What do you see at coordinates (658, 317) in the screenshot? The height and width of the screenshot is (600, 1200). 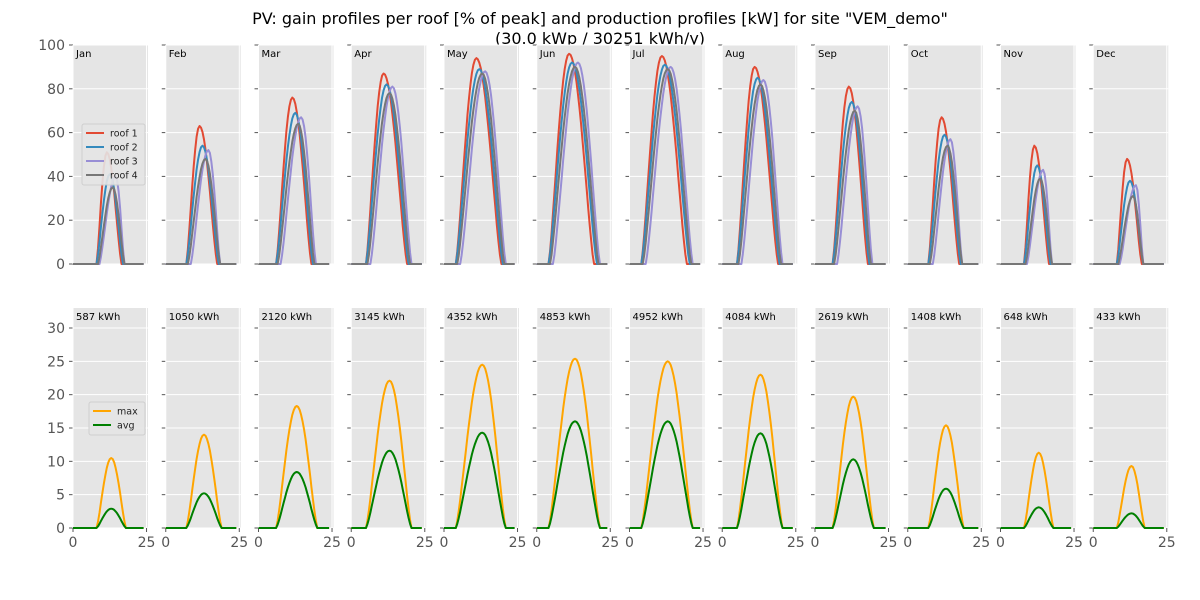 I see `energy-label: 4952 kWh` at bounding box center [658, 317].